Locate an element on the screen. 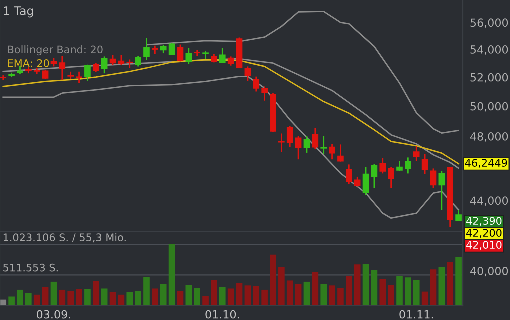 This screenshot has width=510, height=320. y-tick-label: 50,000 is located at coordinates (489, 107).